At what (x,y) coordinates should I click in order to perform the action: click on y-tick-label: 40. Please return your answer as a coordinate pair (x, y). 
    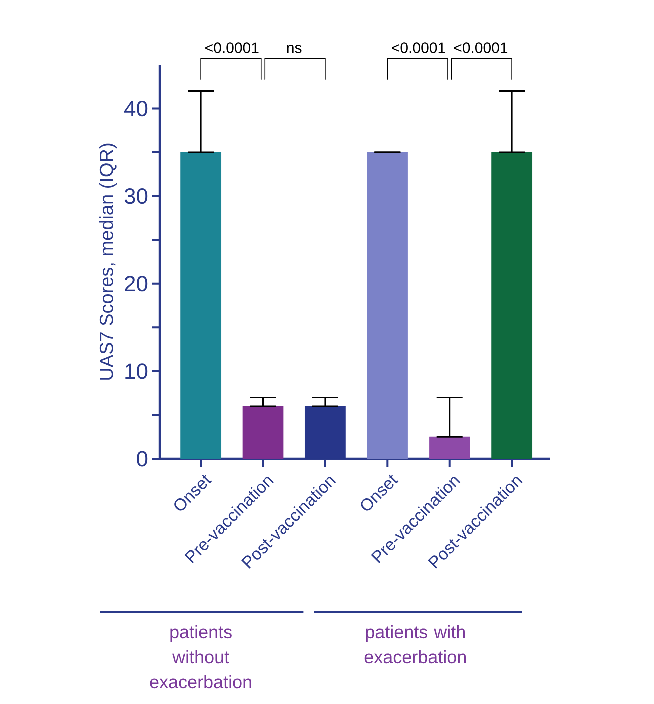
    Looking at the image, I should click on (136, 108).